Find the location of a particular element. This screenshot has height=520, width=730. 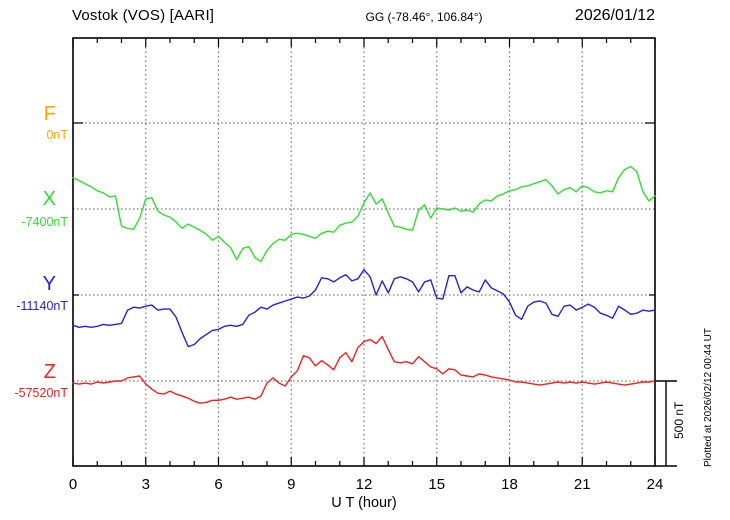

x-tick-label: 0 is located at coordinates (73, 484).